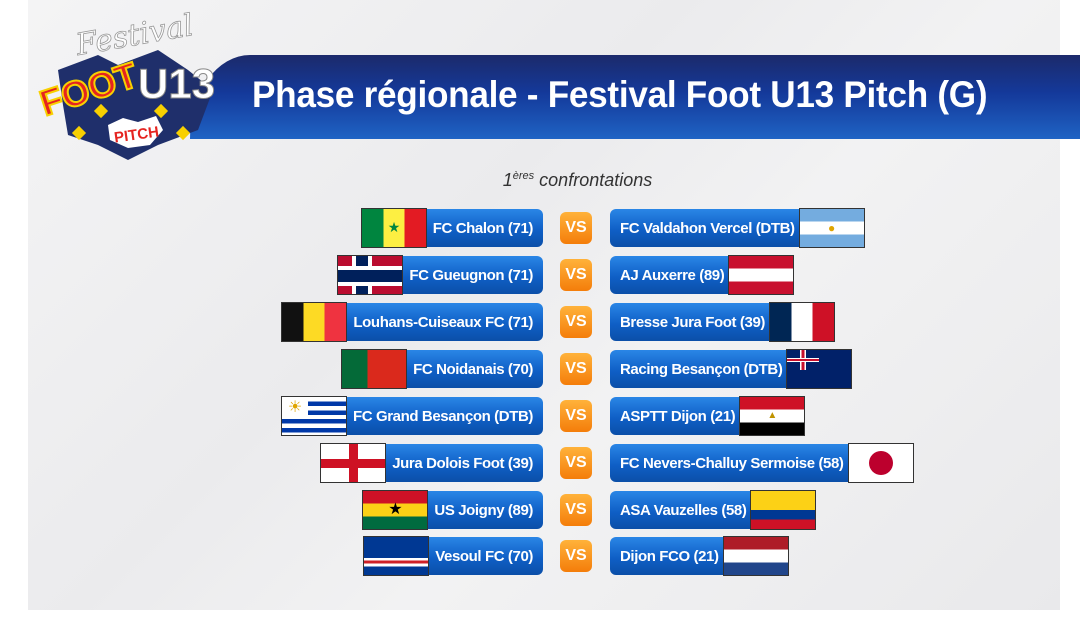 Image resolution: width=1080 pixels, height=640 pixels. Describe the element at coordinates (127, 85) in the screenshot. I see `festival-foot-u13-pitch-logo: Festival FOOT U13 PITCH` at that location.